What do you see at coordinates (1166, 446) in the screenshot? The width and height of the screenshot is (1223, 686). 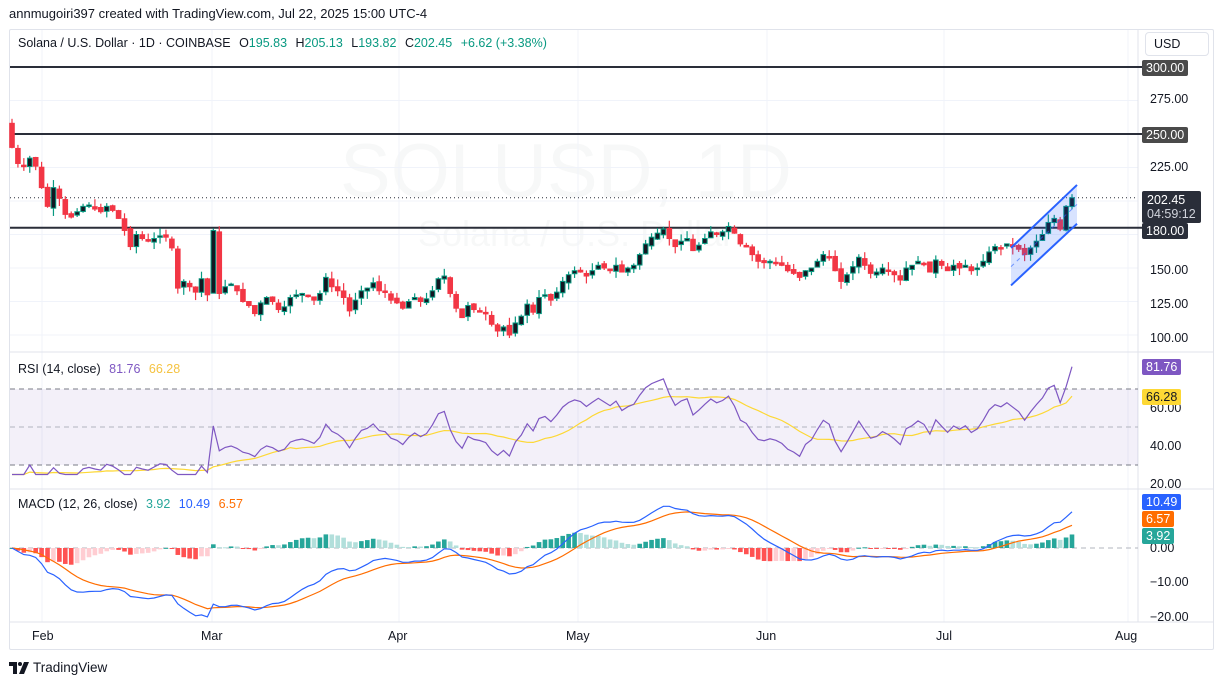 I see `rsi-tick: 40.00` at bounding box center [1166, 446].